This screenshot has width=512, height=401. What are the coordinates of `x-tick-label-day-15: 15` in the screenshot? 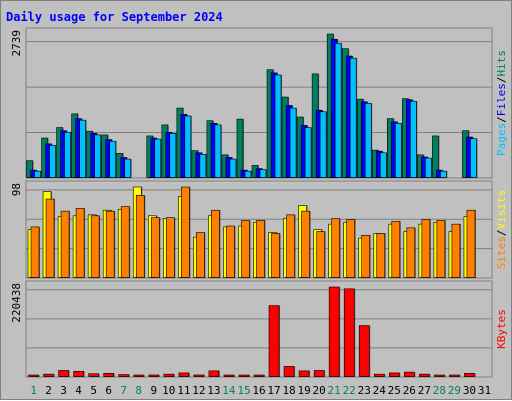 It's located at (243, 390).